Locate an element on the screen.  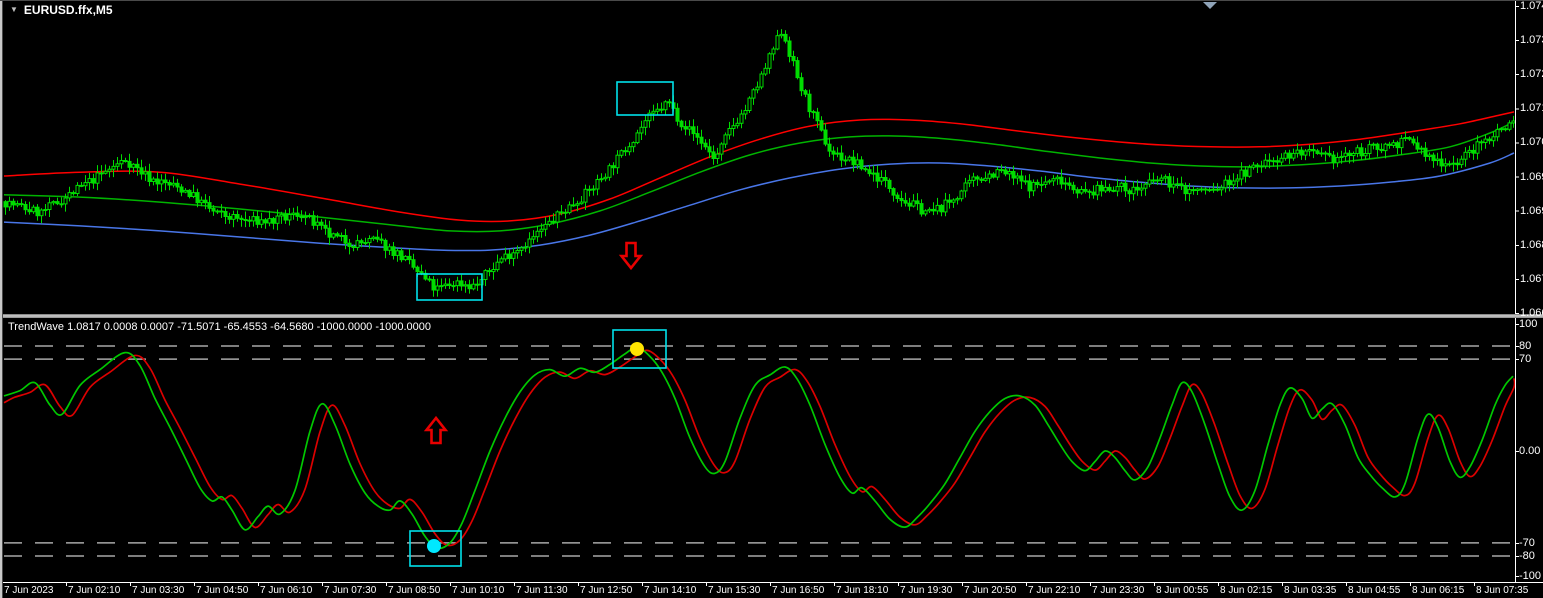
signal-dots is located at coordinates (535, 447).